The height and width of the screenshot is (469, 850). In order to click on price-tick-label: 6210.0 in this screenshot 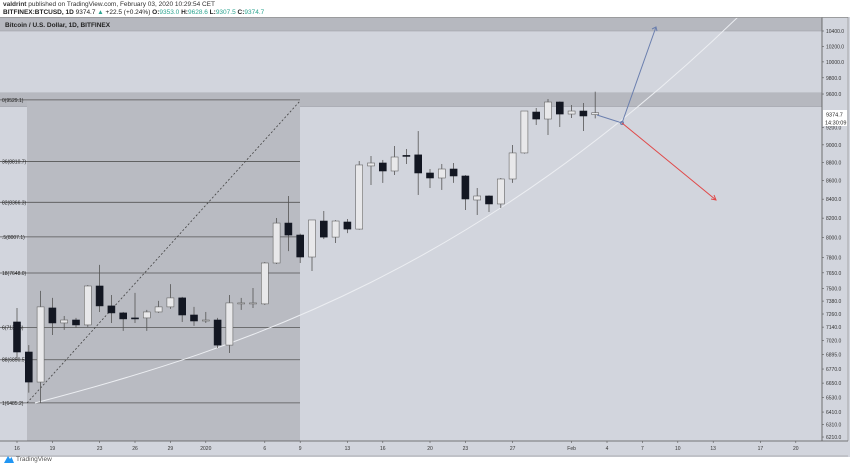, I will do `click(834, 438)`.